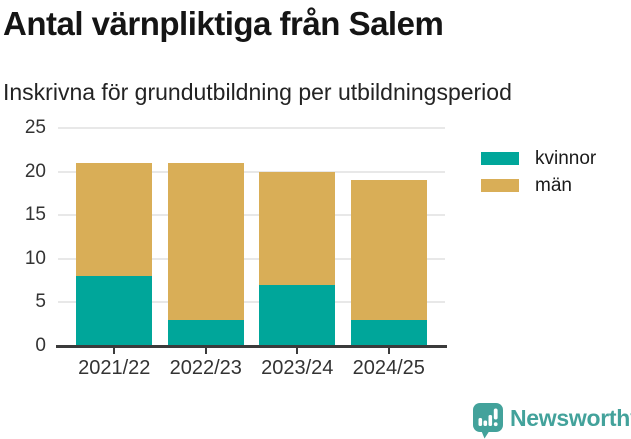  What do you see at coordinates (114, 219) in the screenshot?
I see `bar-2021/22-män` at bounding box center [114, 219].